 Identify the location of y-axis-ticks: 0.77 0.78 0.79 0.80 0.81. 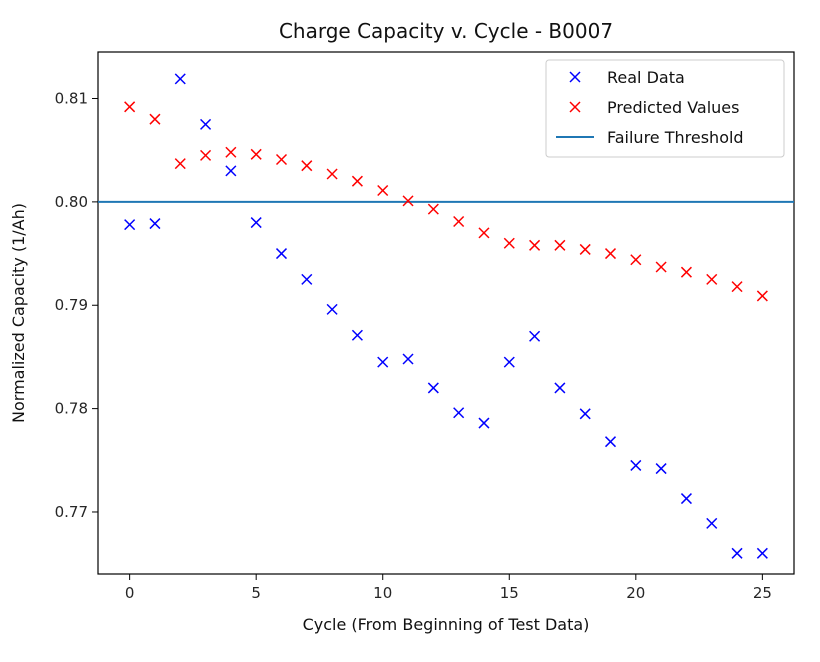
(76, 305).